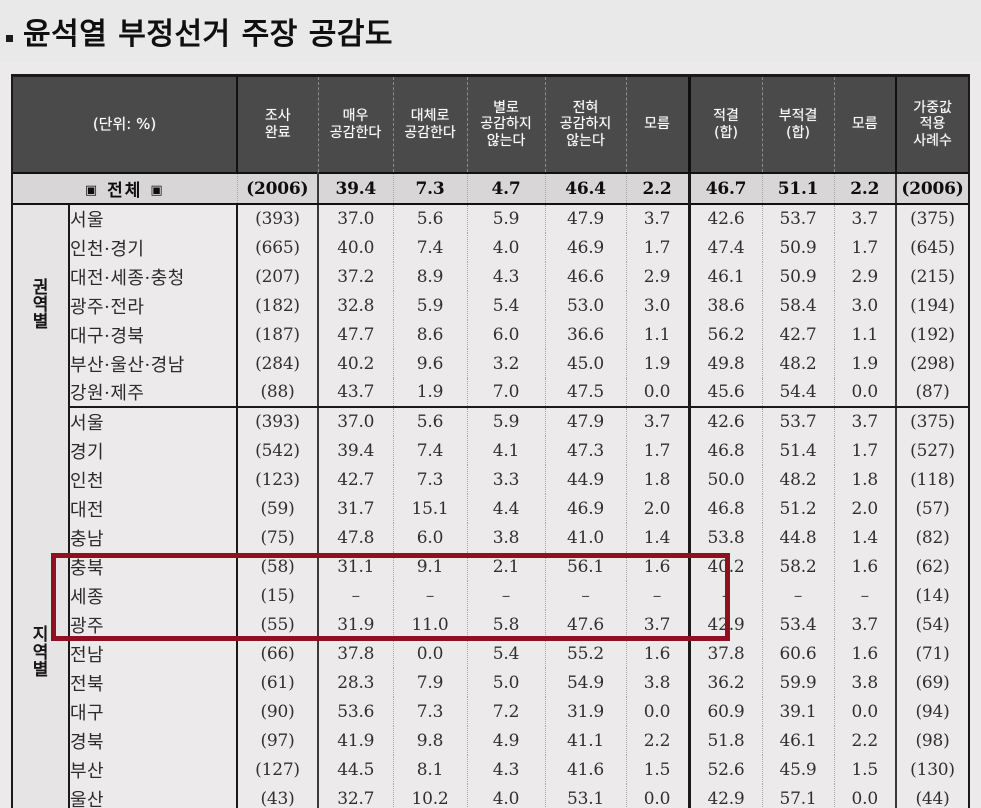 This screenshot has height=808, width=981. Describe the element at coordinates (866, 595) in the screenshot. I see `row-세종-cell-8: –` at that location.